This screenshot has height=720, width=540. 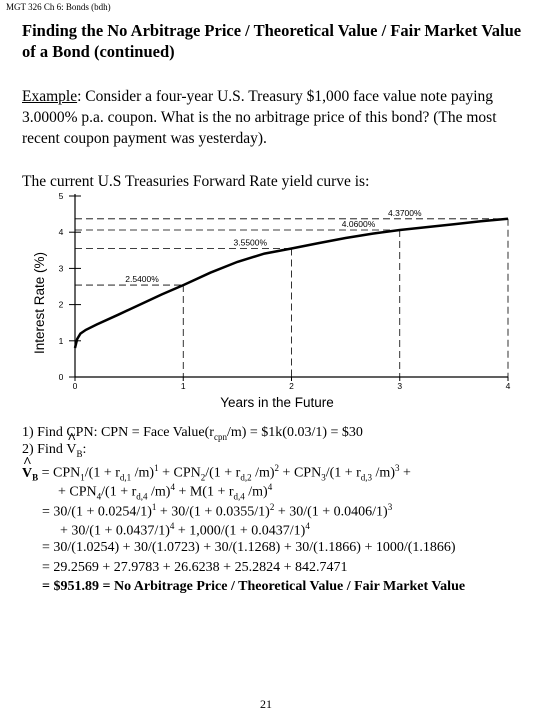 What do you see at coordinates (508, 386) in the screenshot?
I see `x-tick-label: 4` at bounding box center [508, 386].